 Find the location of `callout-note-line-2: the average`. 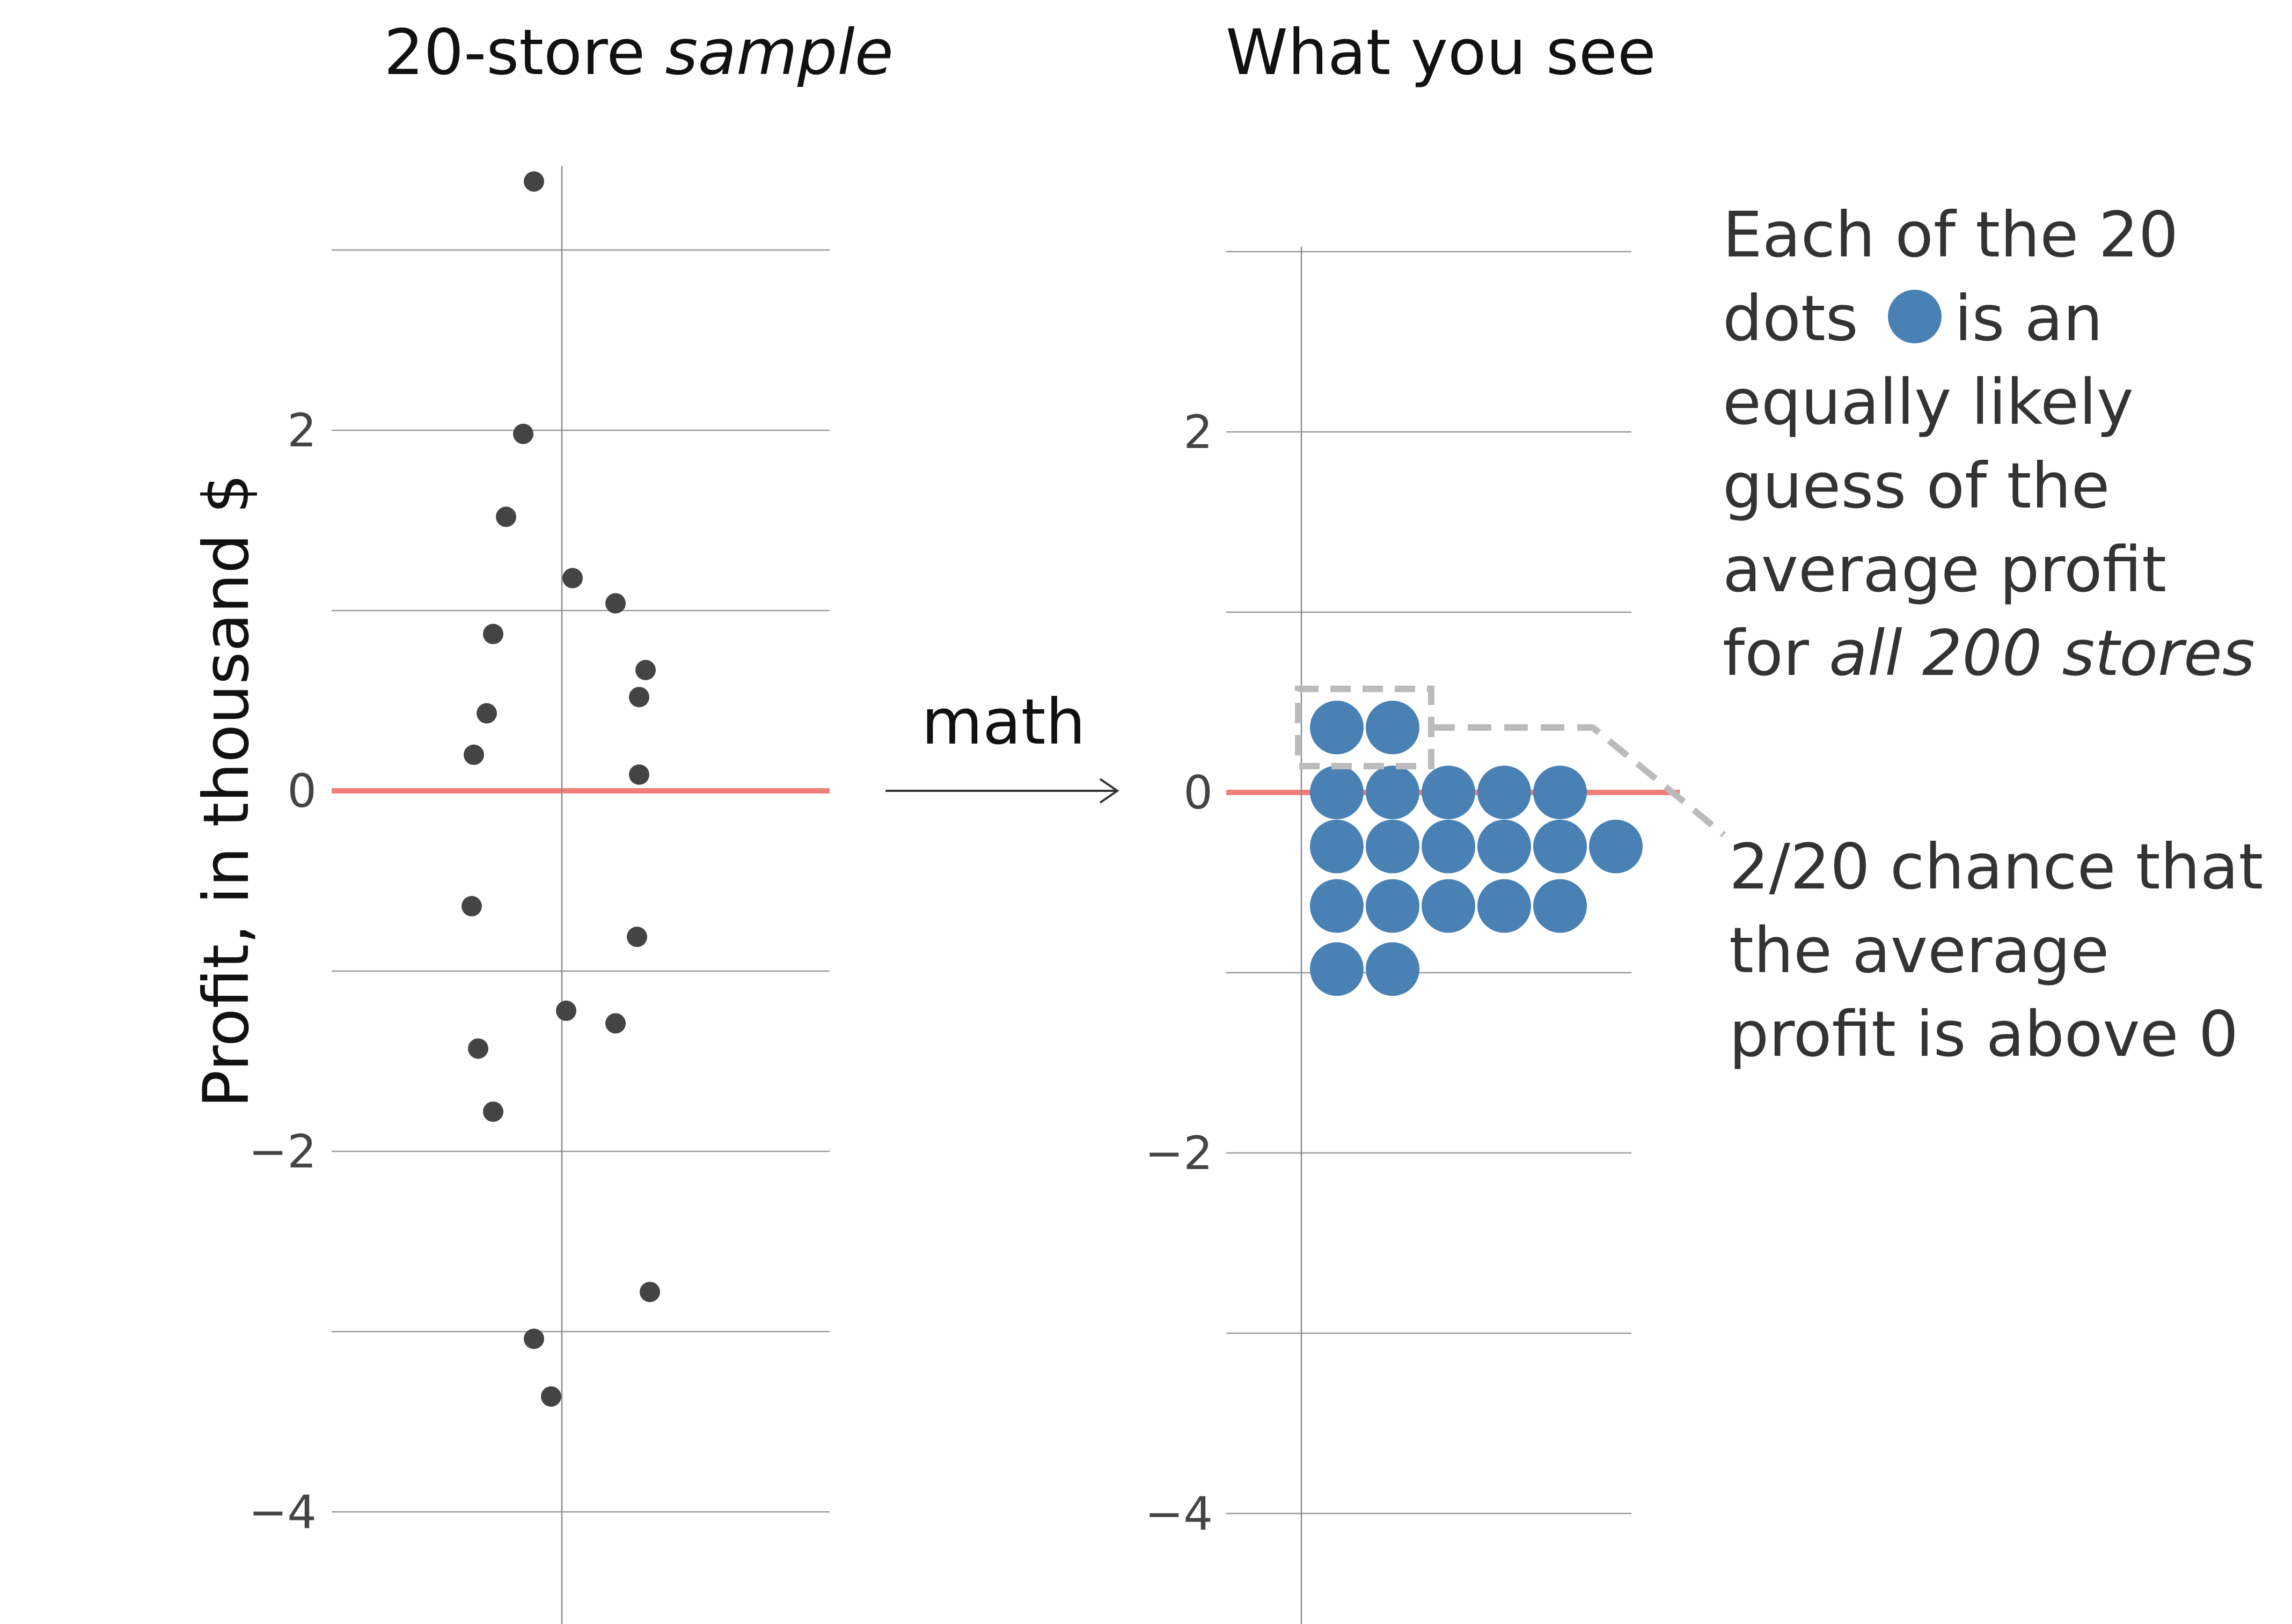

callout-note-line-2: the average is located at coordinates (1919, 950).